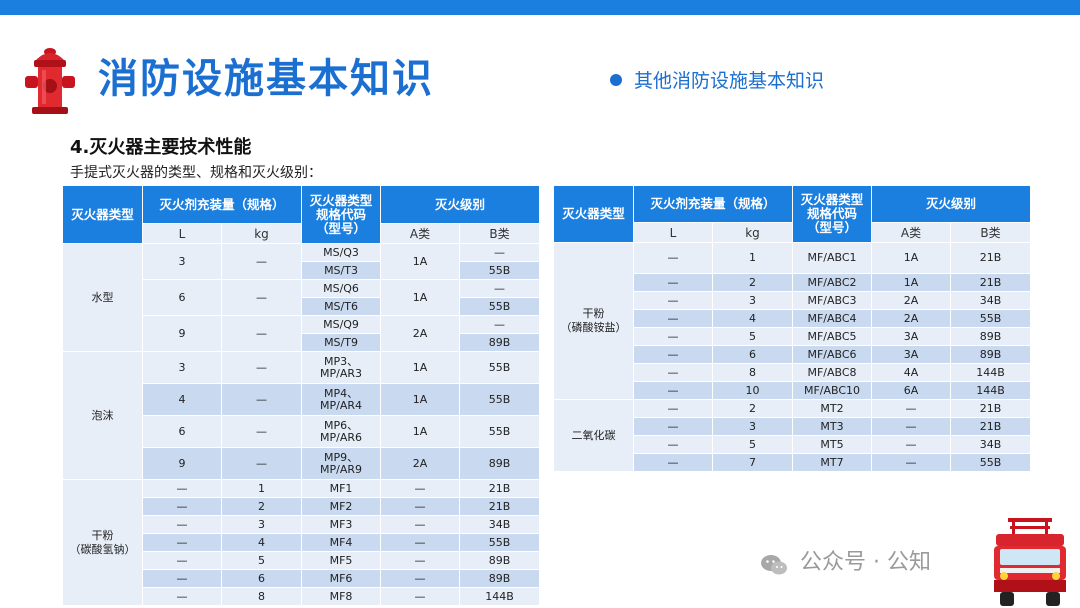  What do you see at coordinates (792, 390) in the screenshot?
I see `table-row: — 10 MF/ABC10 6A 144B` at bounding box center [792, 390].